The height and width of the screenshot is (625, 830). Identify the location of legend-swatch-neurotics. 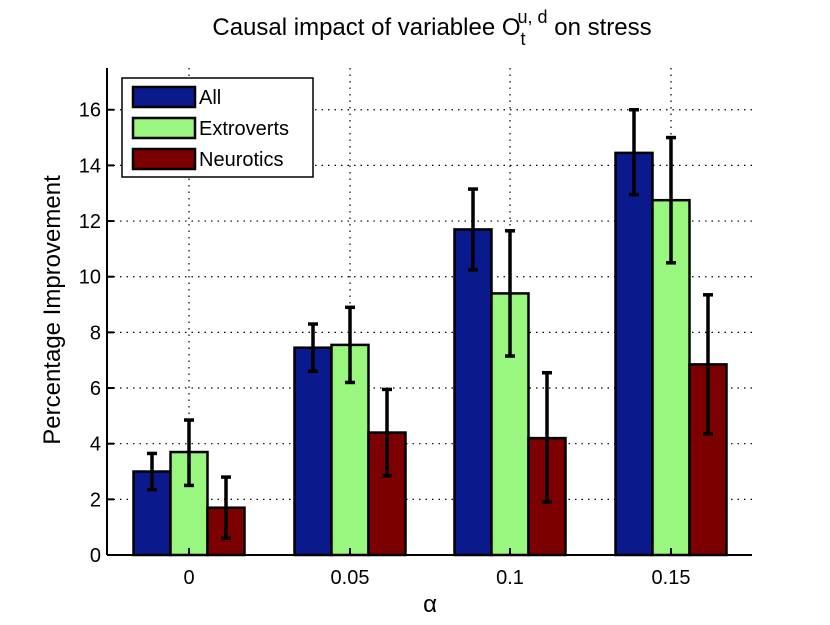
(164, 159).